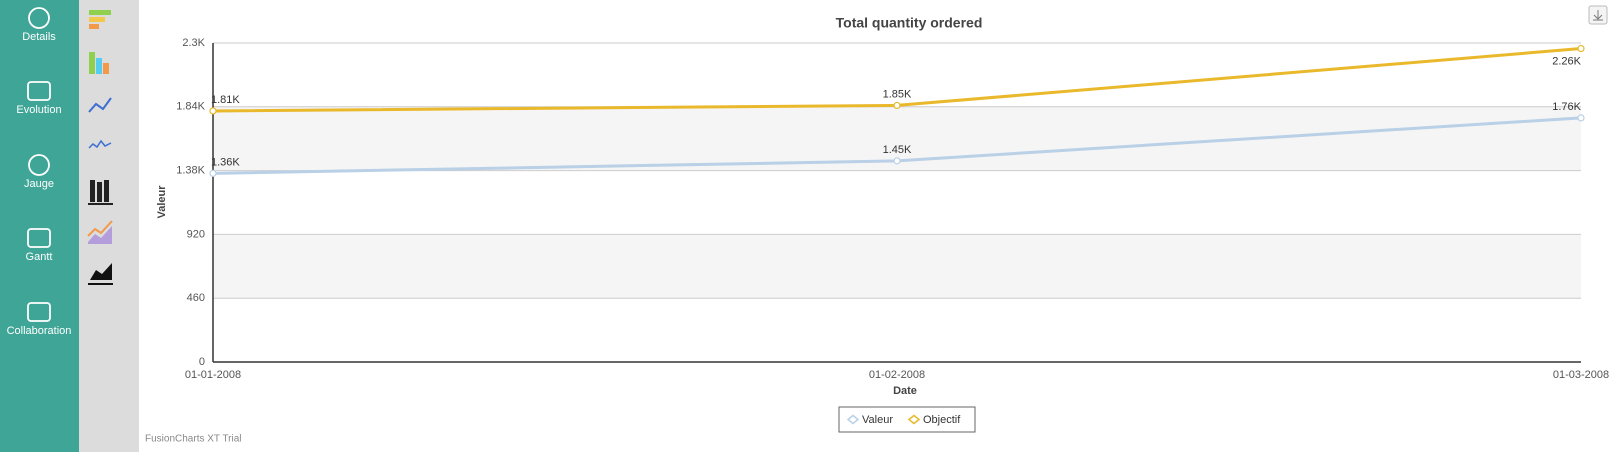 The image size is (1618, 452). I want to click on x-axis-title: Date, so click(905, 391).